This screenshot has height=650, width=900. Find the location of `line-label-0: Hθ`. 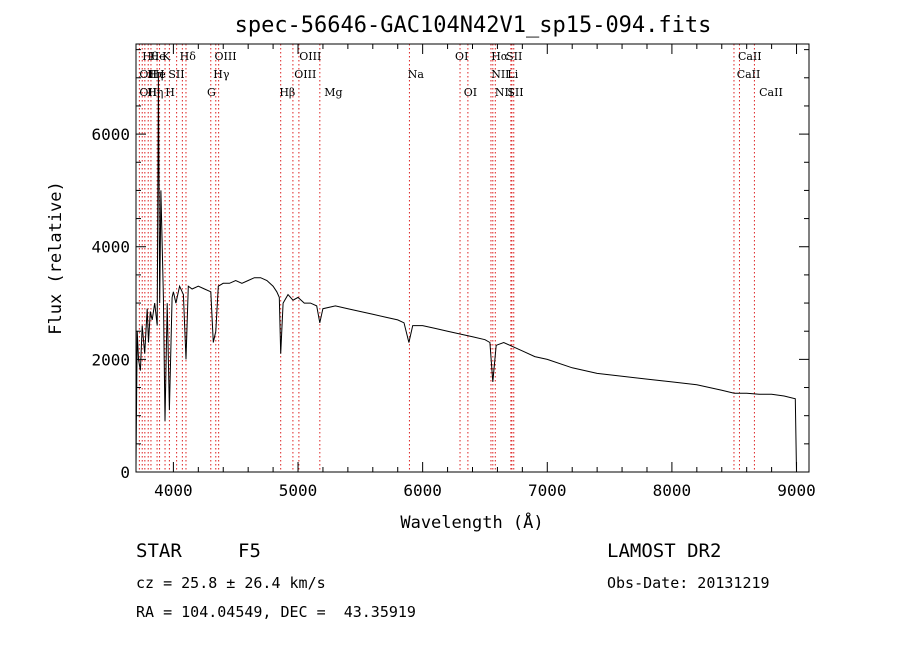

line-label-0: Hθ is located at coordinates (150, 56).